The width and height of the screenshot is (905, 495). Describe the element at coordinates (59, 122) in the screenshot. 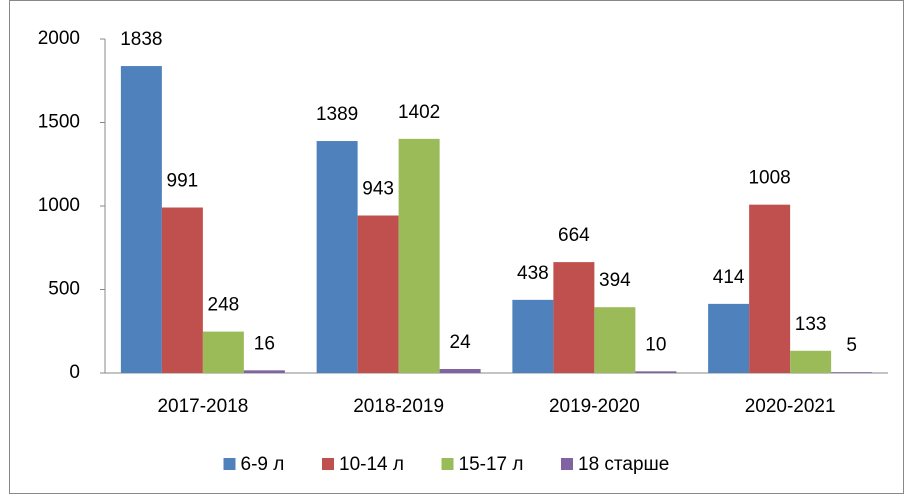

I see `y-tick-label: 1500` at that location.